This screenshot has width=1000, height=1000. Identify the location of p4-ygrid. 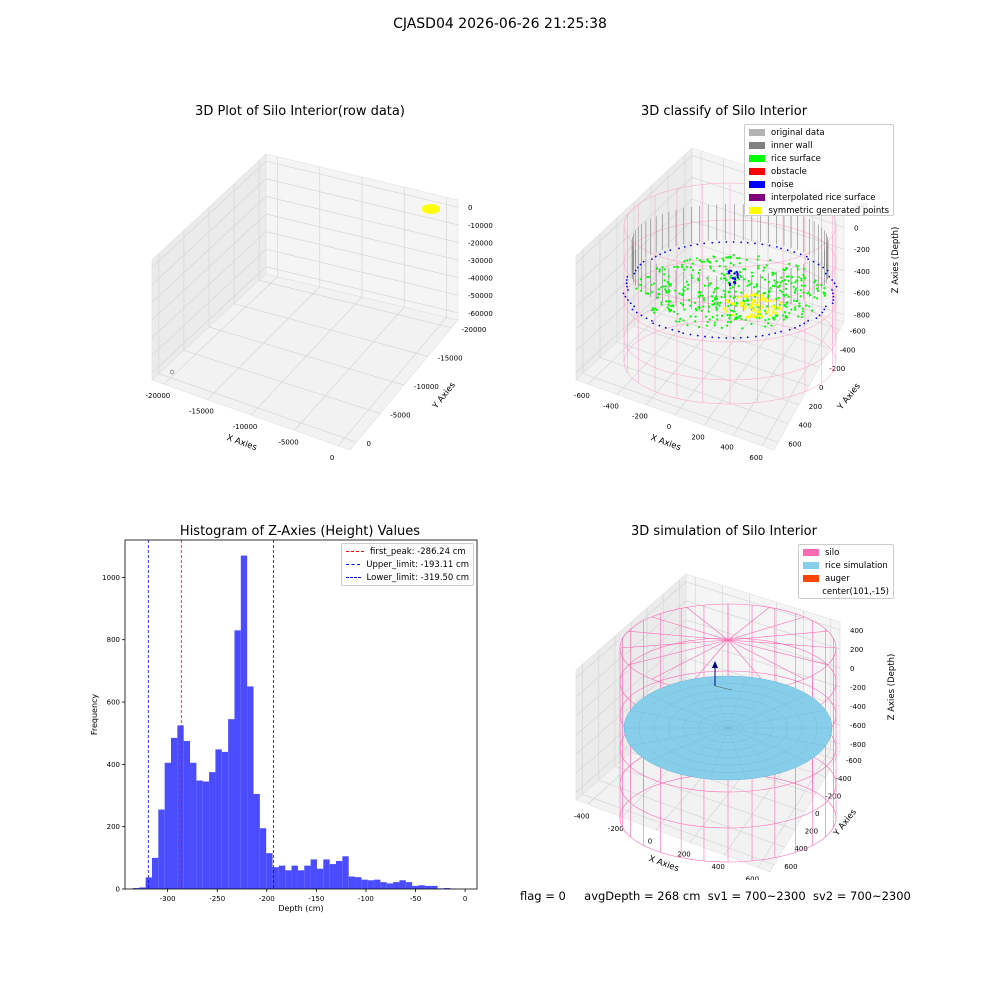
(691, 813).